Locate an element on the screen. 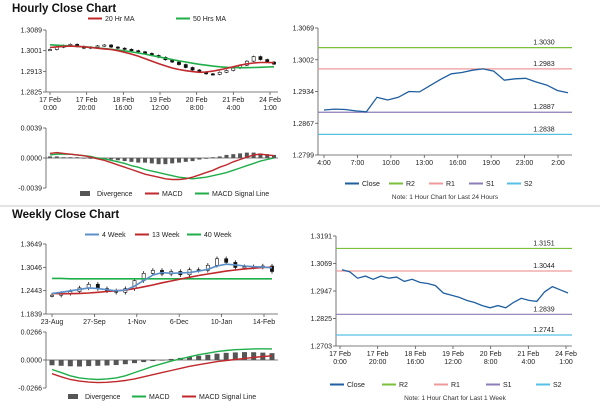 This screenshot has width=600, height=413. hourly-price-x-tick-label: 16:00 is located at coordinates (124, 108).